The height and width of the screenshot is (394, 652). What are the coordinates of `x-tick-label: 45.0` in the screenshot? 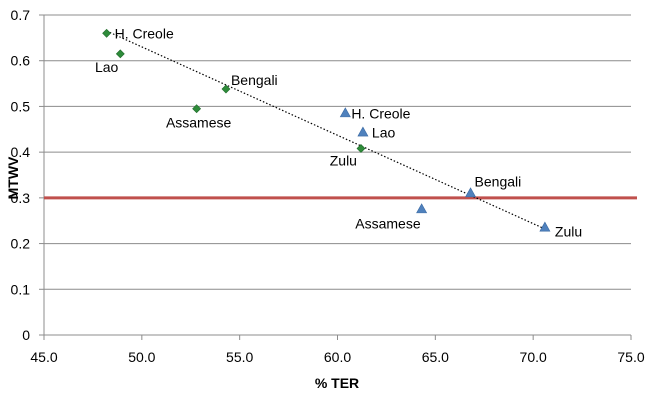 It's located at (43, 357).